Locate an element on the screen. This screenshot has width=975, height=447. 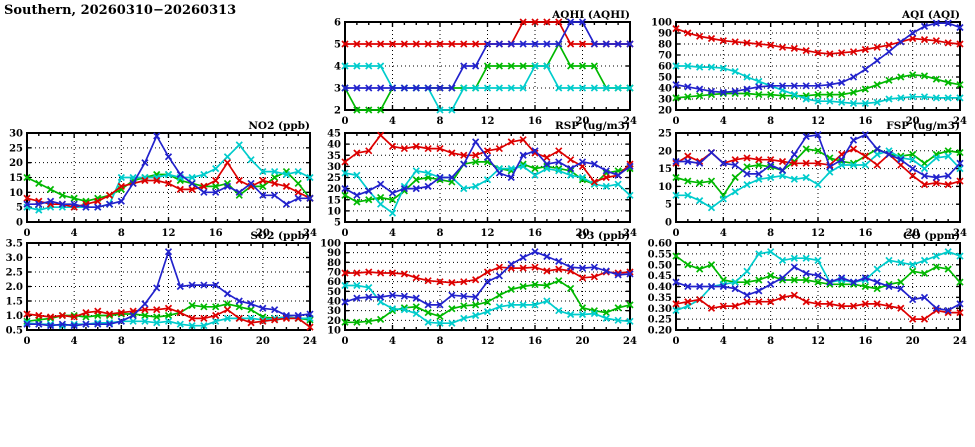
svg-text: 0.40 is located at coordinates (660, 287).